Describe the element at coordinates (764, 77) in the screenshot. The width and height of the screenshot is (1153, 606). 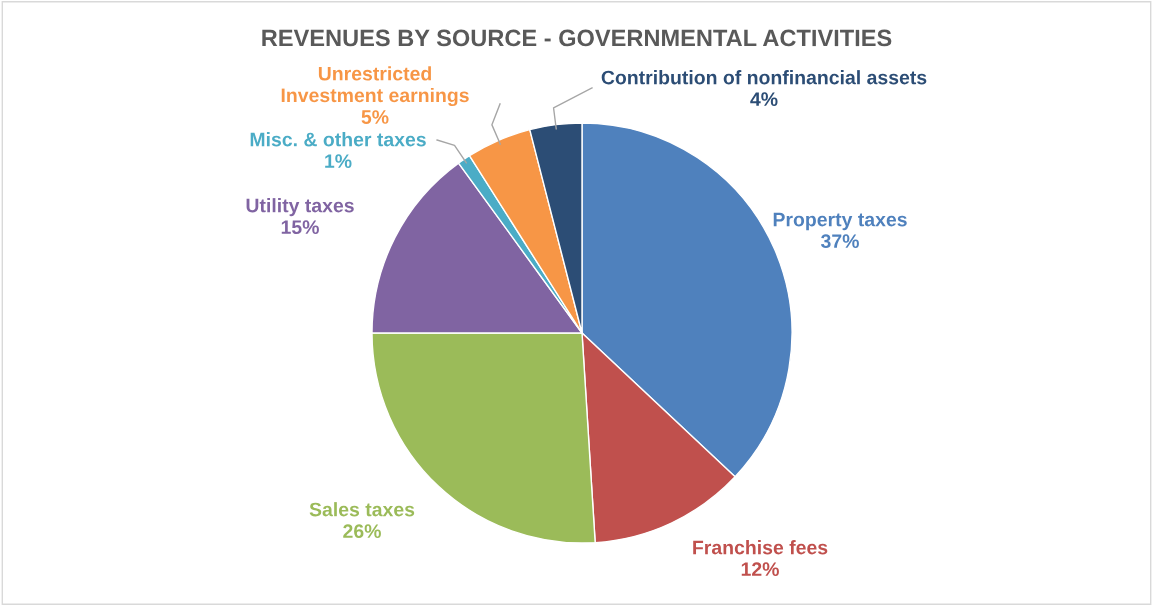
I see `slice-label: Contribution of nonfinancial assets` at that location.